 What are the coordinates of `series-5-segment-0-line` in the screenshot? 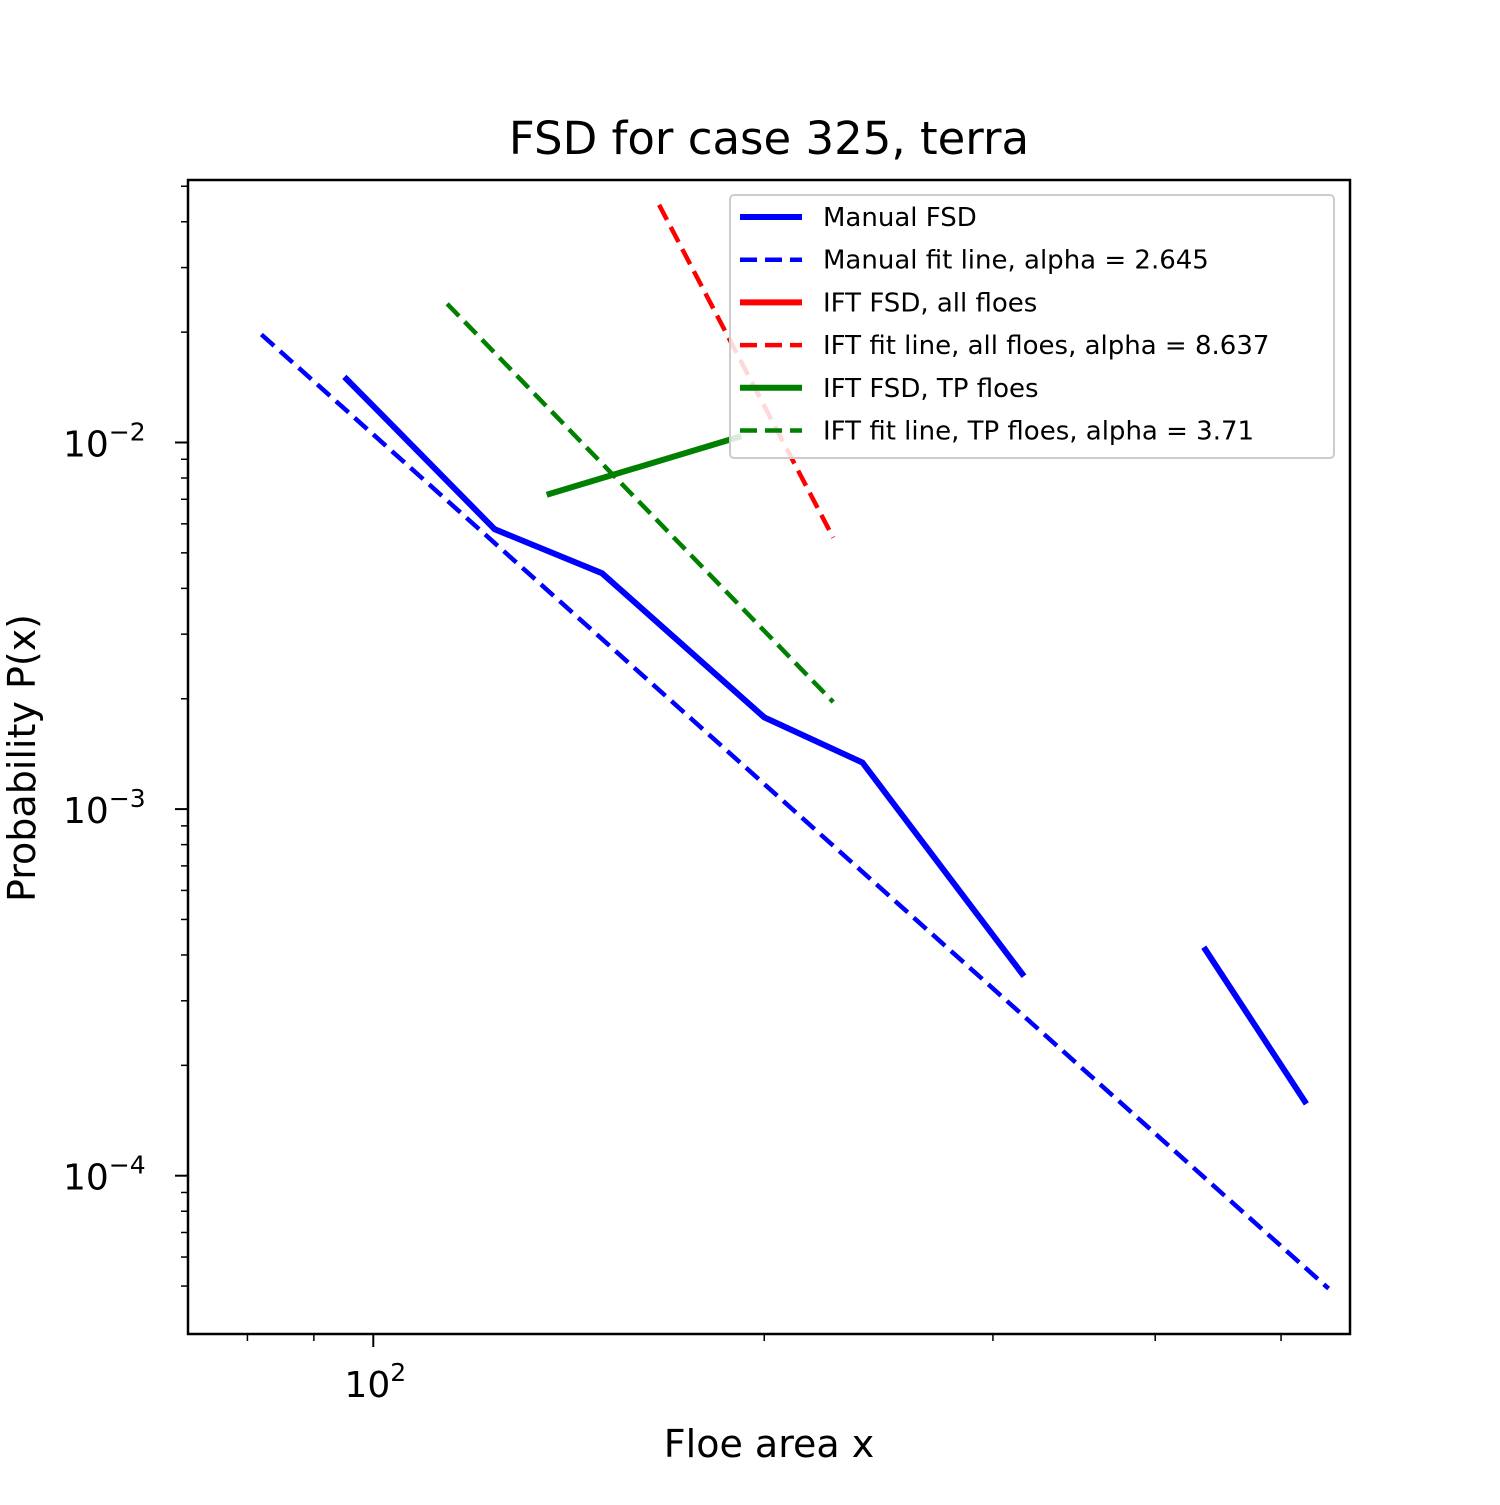 It's located at (640, 503).